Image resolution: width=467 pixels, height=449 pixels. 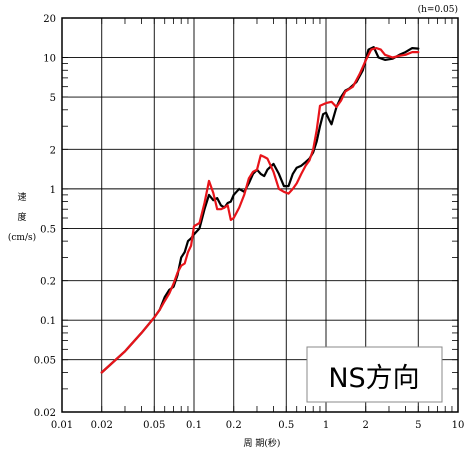 What do you see at coordinates (49, 59) in the screenshot?
I see `y-tick-label: 10` at bounding box center [49, 59].